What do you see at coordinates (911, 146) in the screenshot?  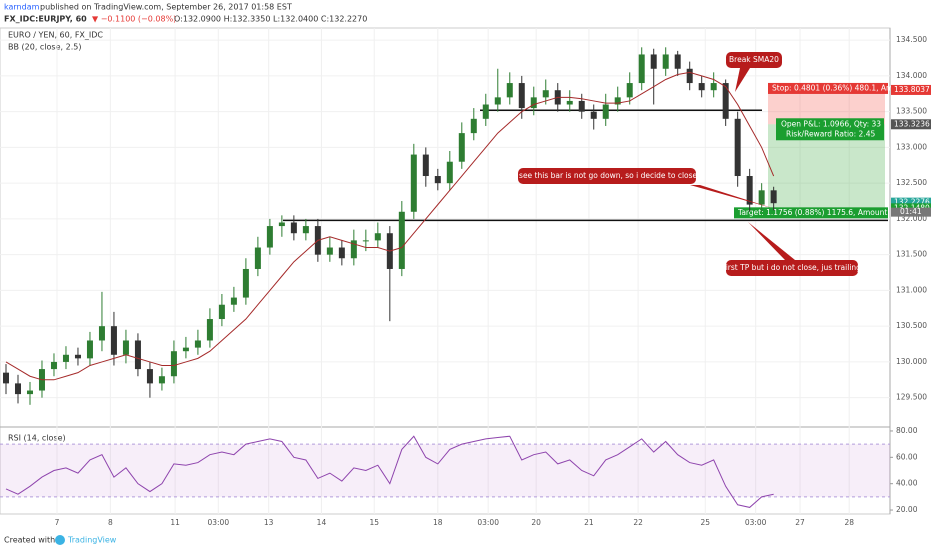 I see `y-tick-label: 133.000` at bounding box center [911, 146].